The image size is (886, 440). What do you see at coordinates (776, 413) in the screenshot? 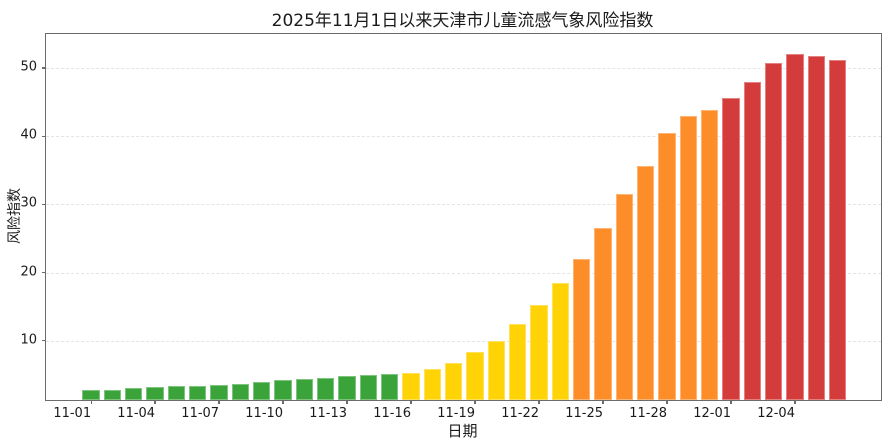
I see `x-tick-label: 12-04` at bounding box center [776, 413].